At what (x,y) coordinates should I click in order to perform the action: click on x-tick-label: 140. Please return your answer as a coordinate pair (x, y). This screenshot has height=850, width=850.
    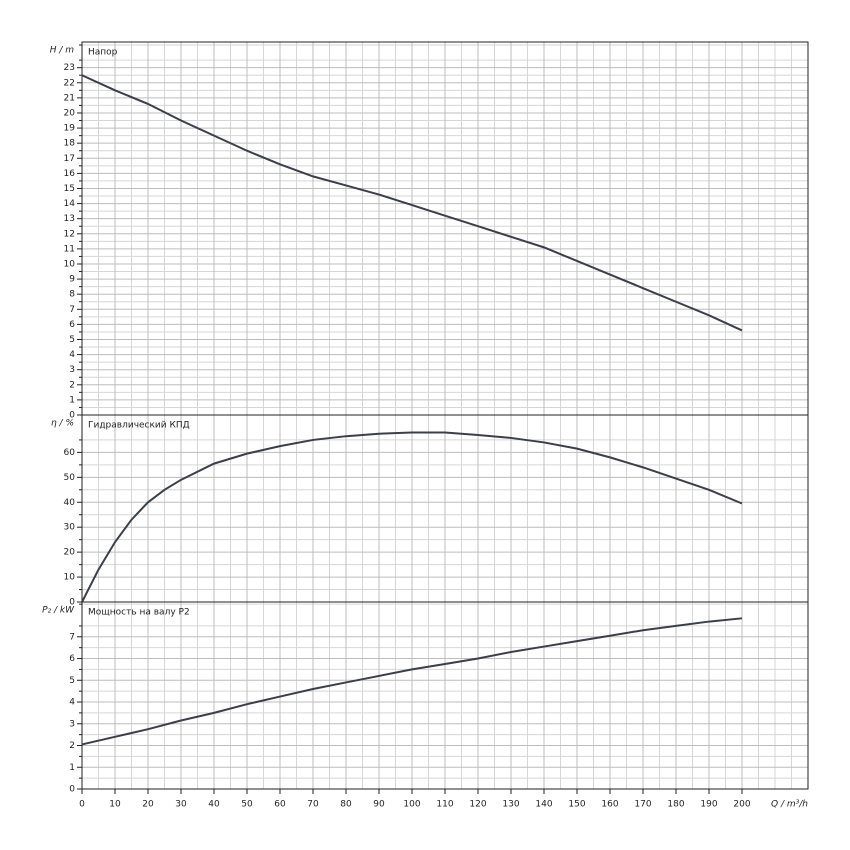
    Looking at the image, I should click on (543, 805).